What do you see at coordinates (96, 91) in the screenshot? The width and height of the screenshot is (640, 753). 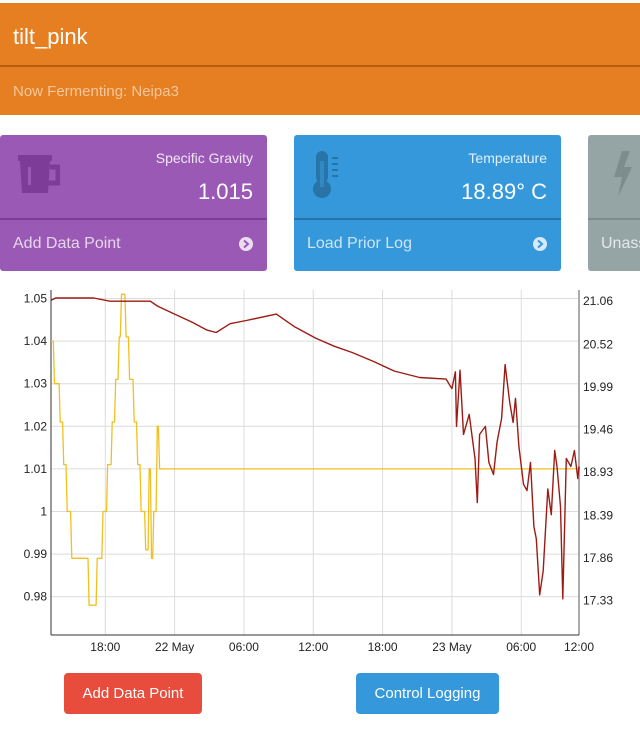 I see `fermenting-subtitle: Now Fermenting: Neipa3` at bounding box center [96, 91].